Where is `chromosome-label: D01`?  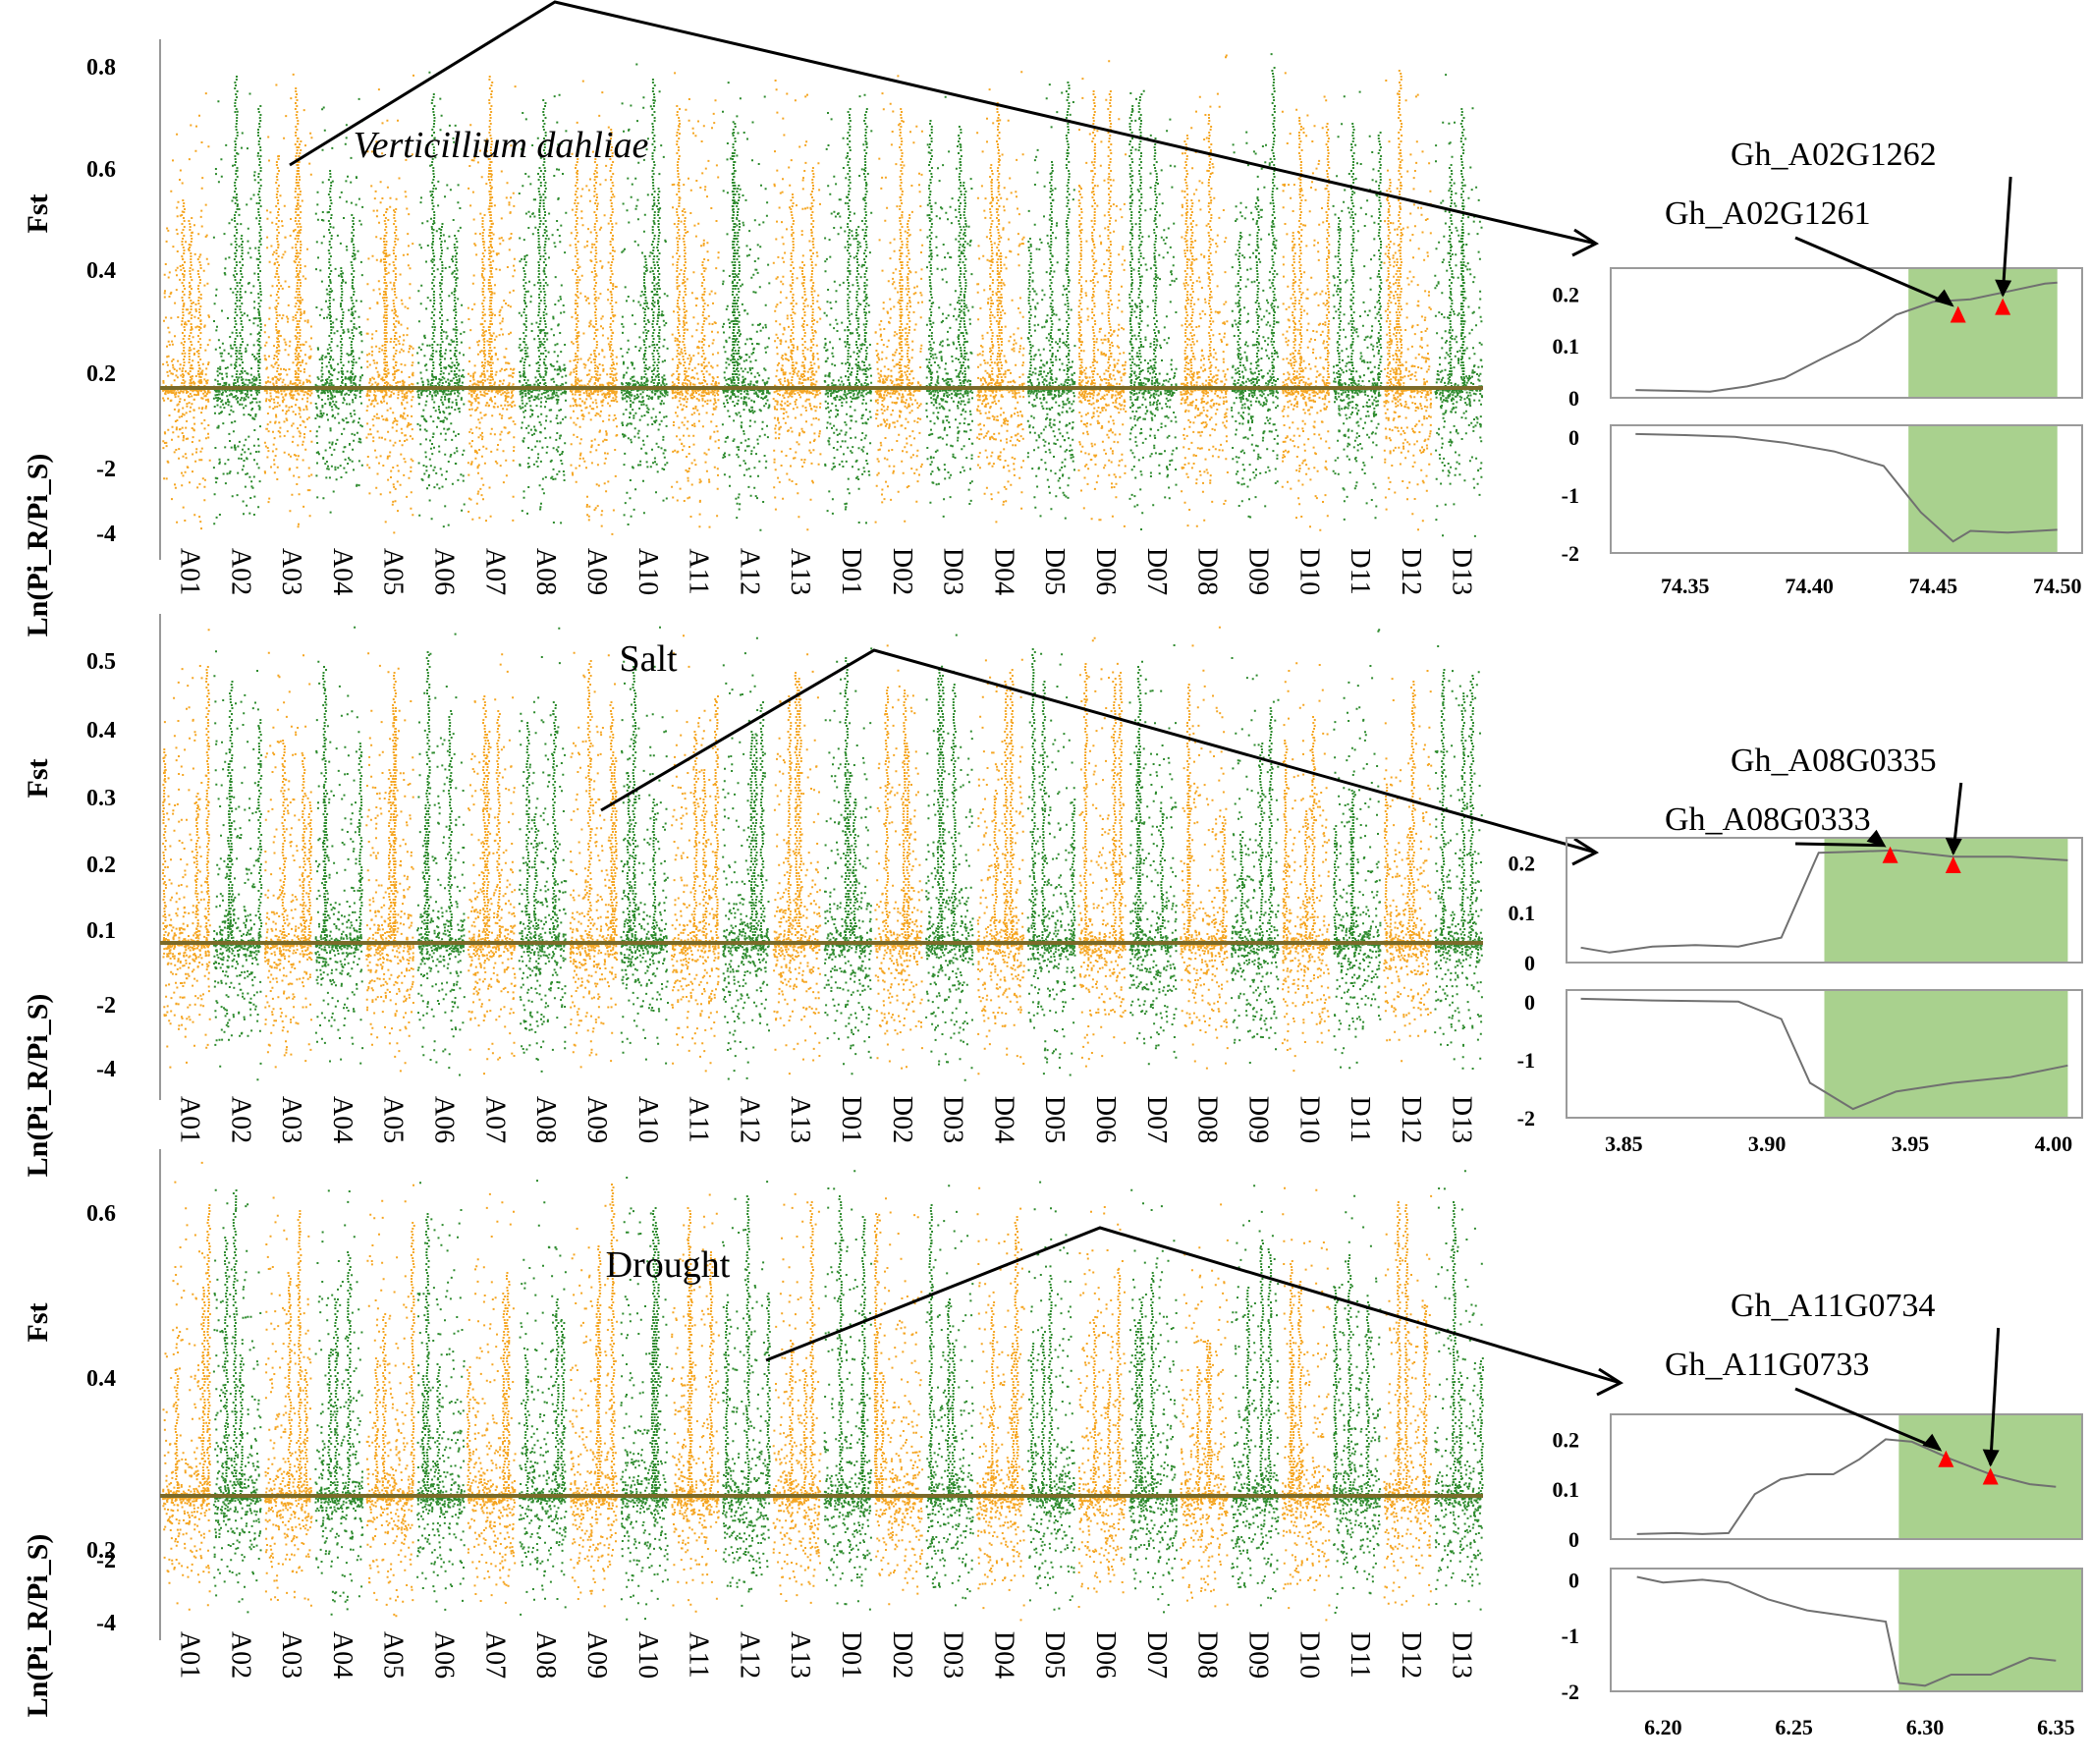 chromosome-label: D01 is located at coordinates (851, 1655).